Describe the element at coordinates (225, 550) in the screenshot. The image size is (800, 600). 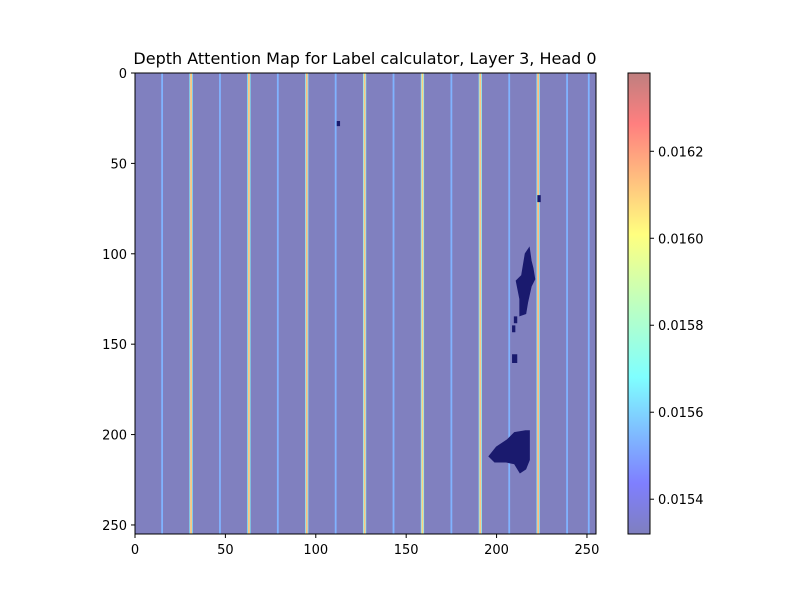
I see `x-tick-label: 50` at that location.